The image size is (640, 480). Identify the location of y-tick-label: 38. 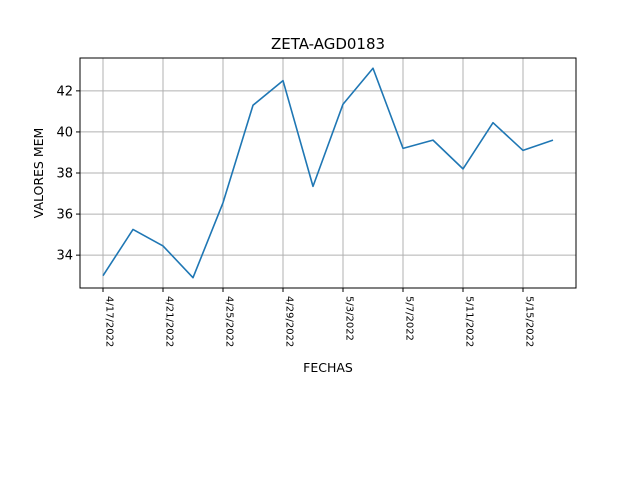
(64, 174).